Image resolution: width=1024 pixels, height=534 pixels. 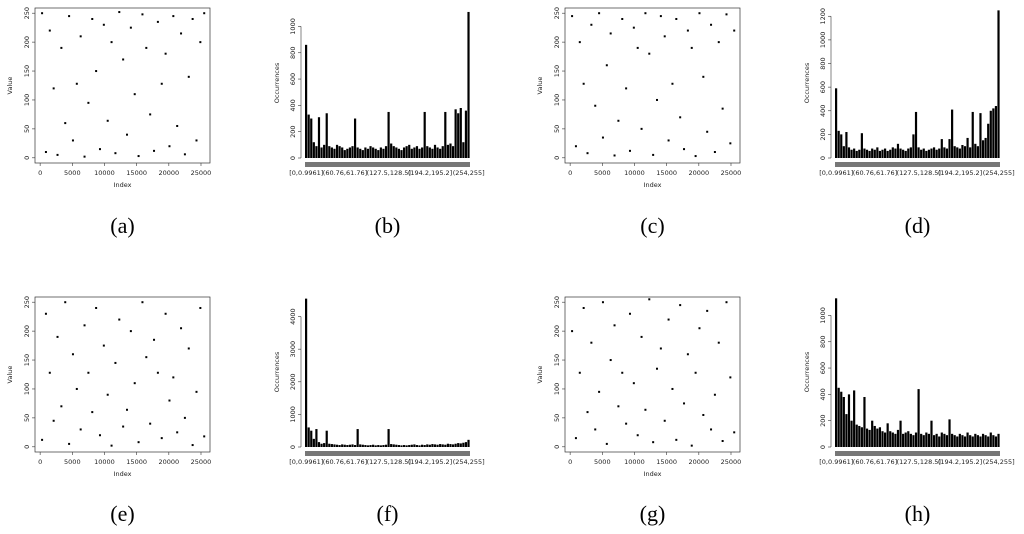 What do you see at coordinates (72, 173) in the screenshot?
I see `x-tick-label: 5000` at bounding box center [72, 173].